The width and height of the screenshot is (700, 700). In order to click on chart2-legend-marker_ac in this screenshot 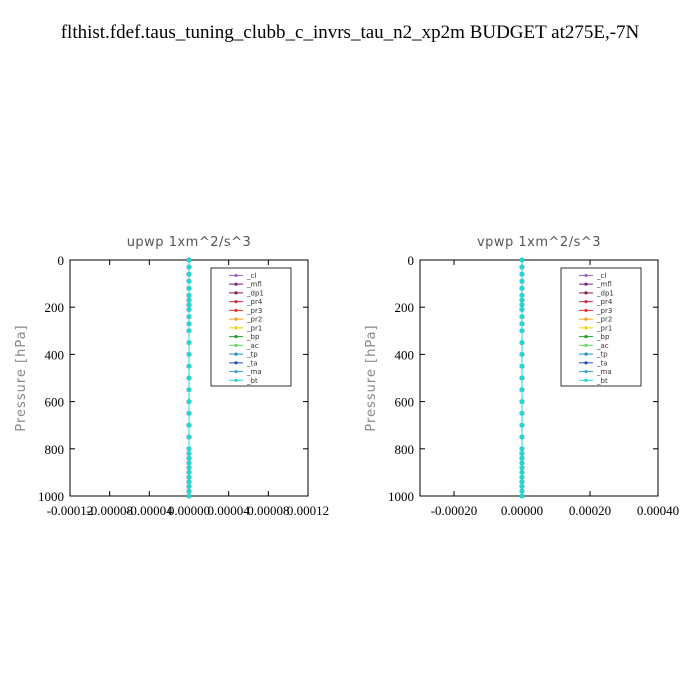, I will do `click(586, 345)`.